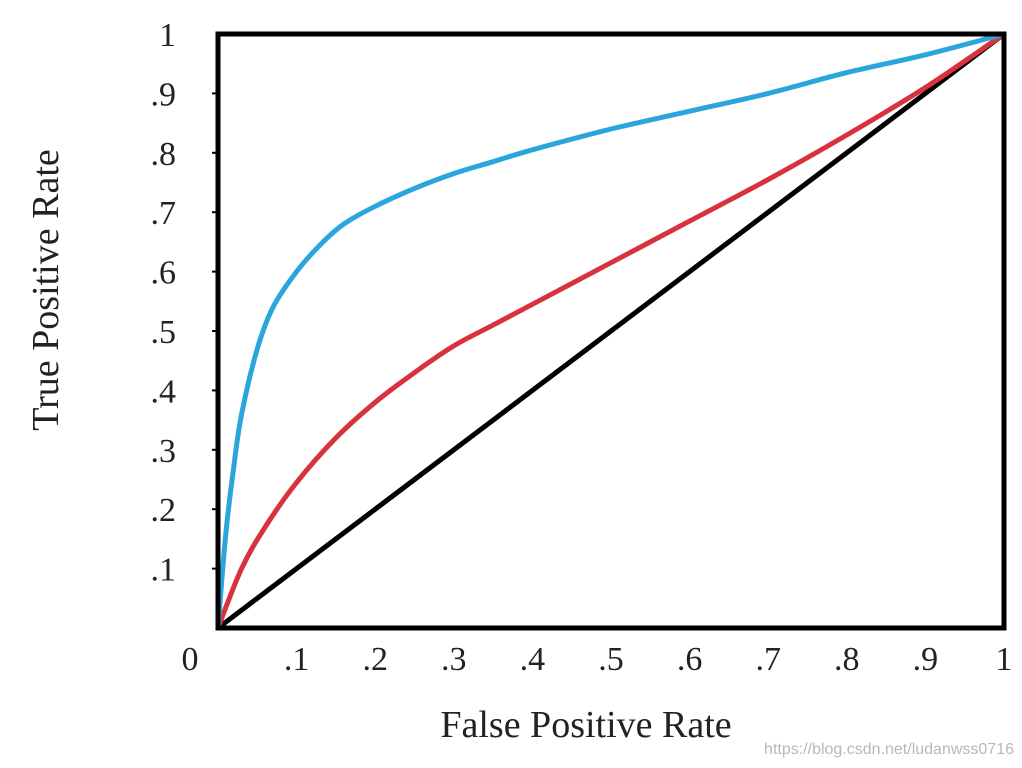  Describe the element at coordinates (926, 659) in the screenshot. I see `x-tick-label: .9` at that location.